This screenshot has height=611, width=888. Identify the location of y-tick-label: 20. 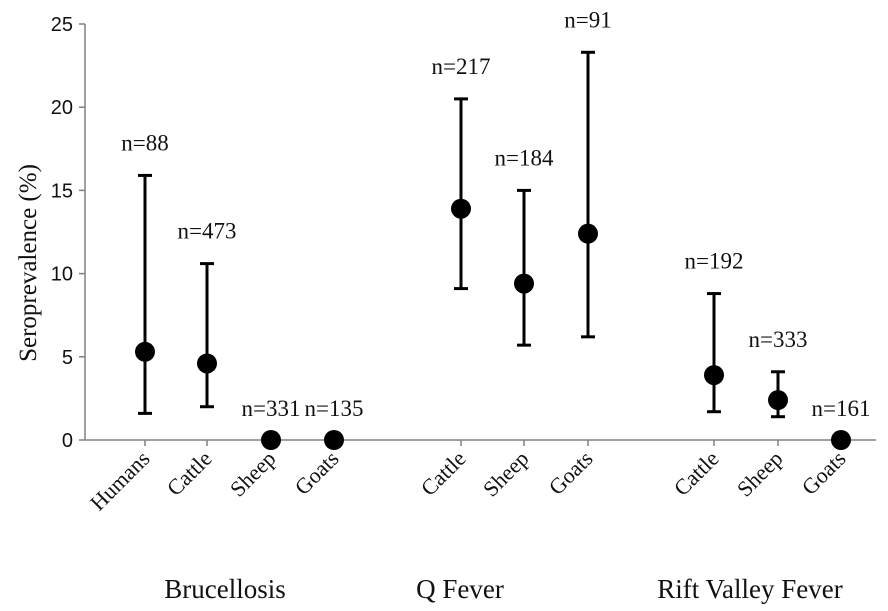
(62, 108).